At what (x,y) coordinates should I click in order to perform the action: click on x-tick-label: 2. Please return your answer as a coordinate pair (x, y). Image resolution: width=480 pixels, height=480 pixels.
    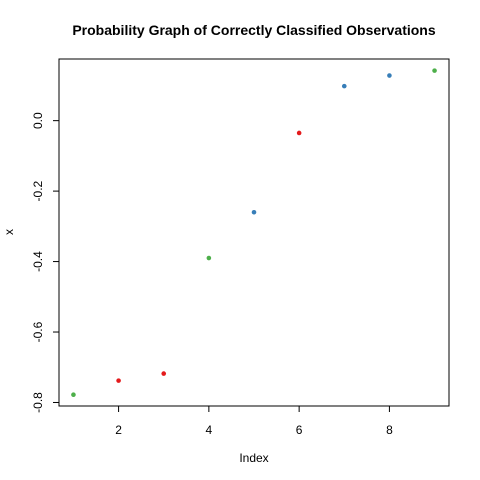
    Looking at the image, I should click on (118, 430).